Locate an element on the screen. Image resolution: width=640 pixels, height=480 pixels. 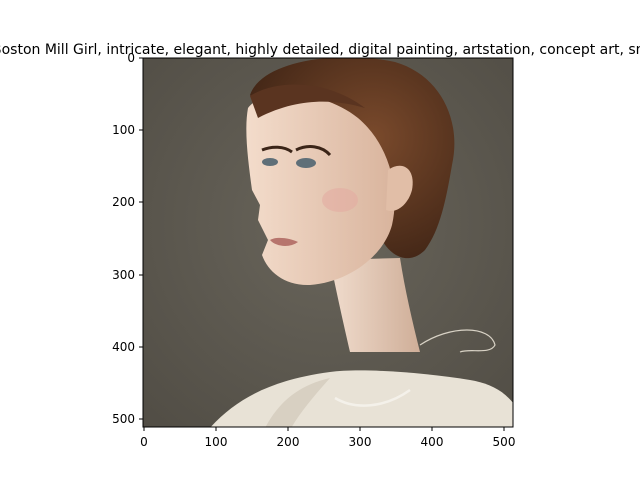
y-tick-label: 200 is located at coordinates (123, 202).